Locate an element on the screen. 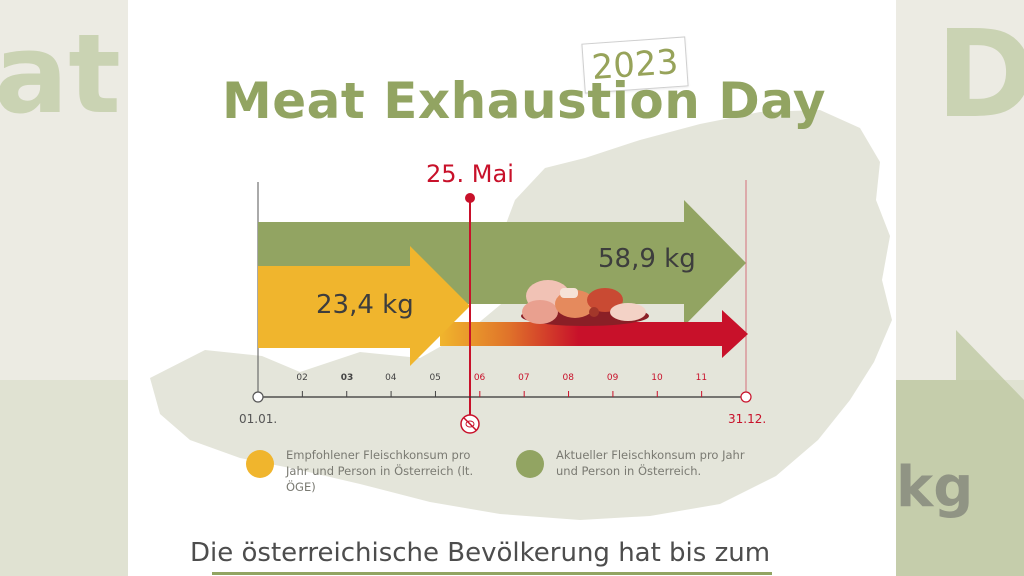 Image resolution: width=1024 pixels, height=576 pixels. timeline-end-label: 31.12. is located at coordinates (747, 419).